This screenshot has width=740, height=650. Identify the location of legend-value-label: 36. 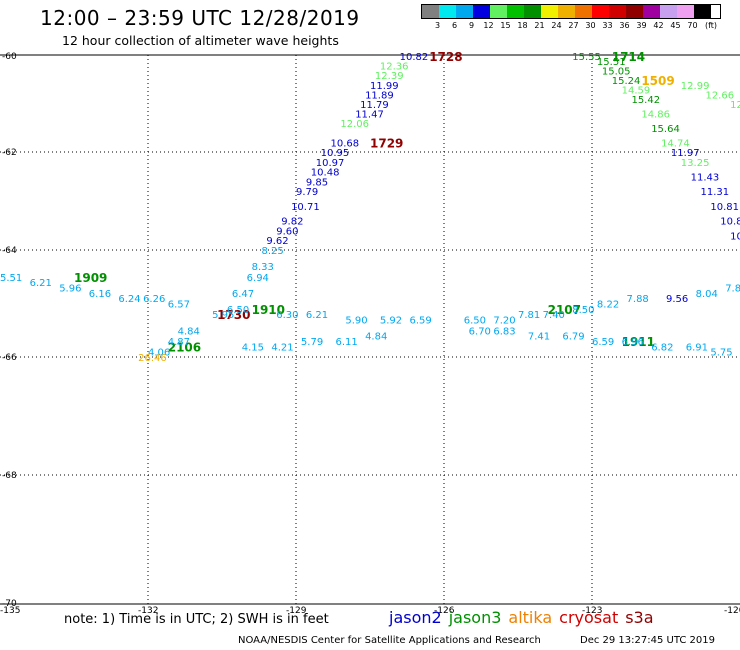
(624, 25).